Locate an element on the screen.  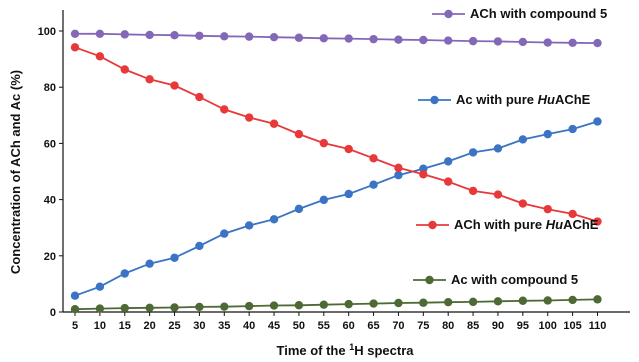
legend-marker-ac-with-pure-huache is located at coordinates (434, 100).